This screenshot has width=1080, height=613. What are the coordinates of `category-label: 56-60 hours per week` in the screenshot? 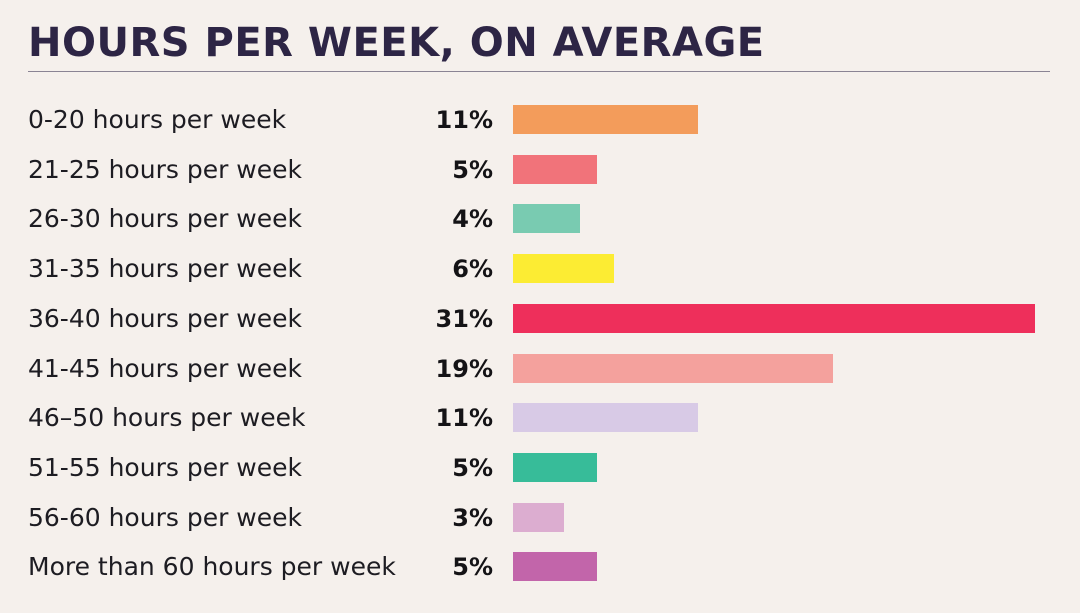 It's located at (165, 517).